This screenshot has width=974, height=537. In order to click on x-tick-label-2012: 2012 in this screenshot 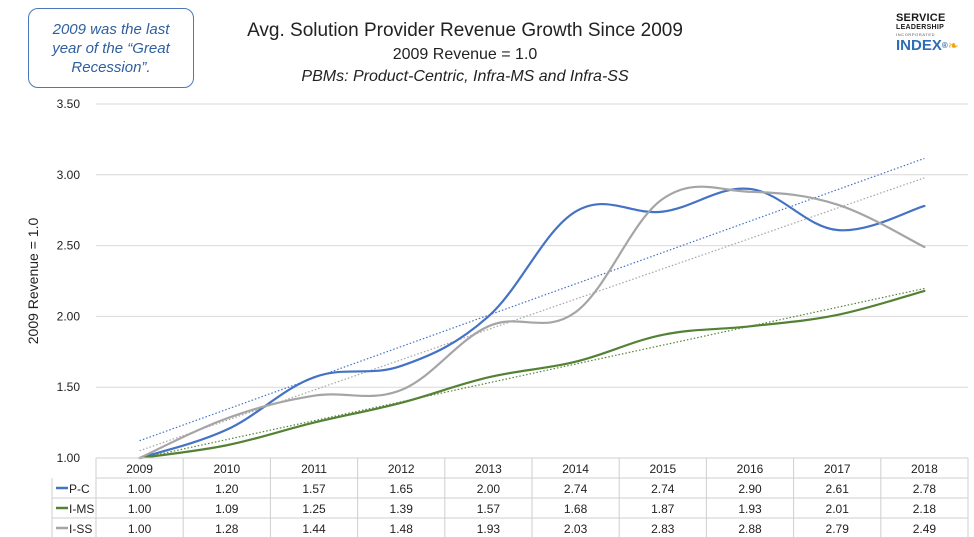, I will do `click(401, 469)`.